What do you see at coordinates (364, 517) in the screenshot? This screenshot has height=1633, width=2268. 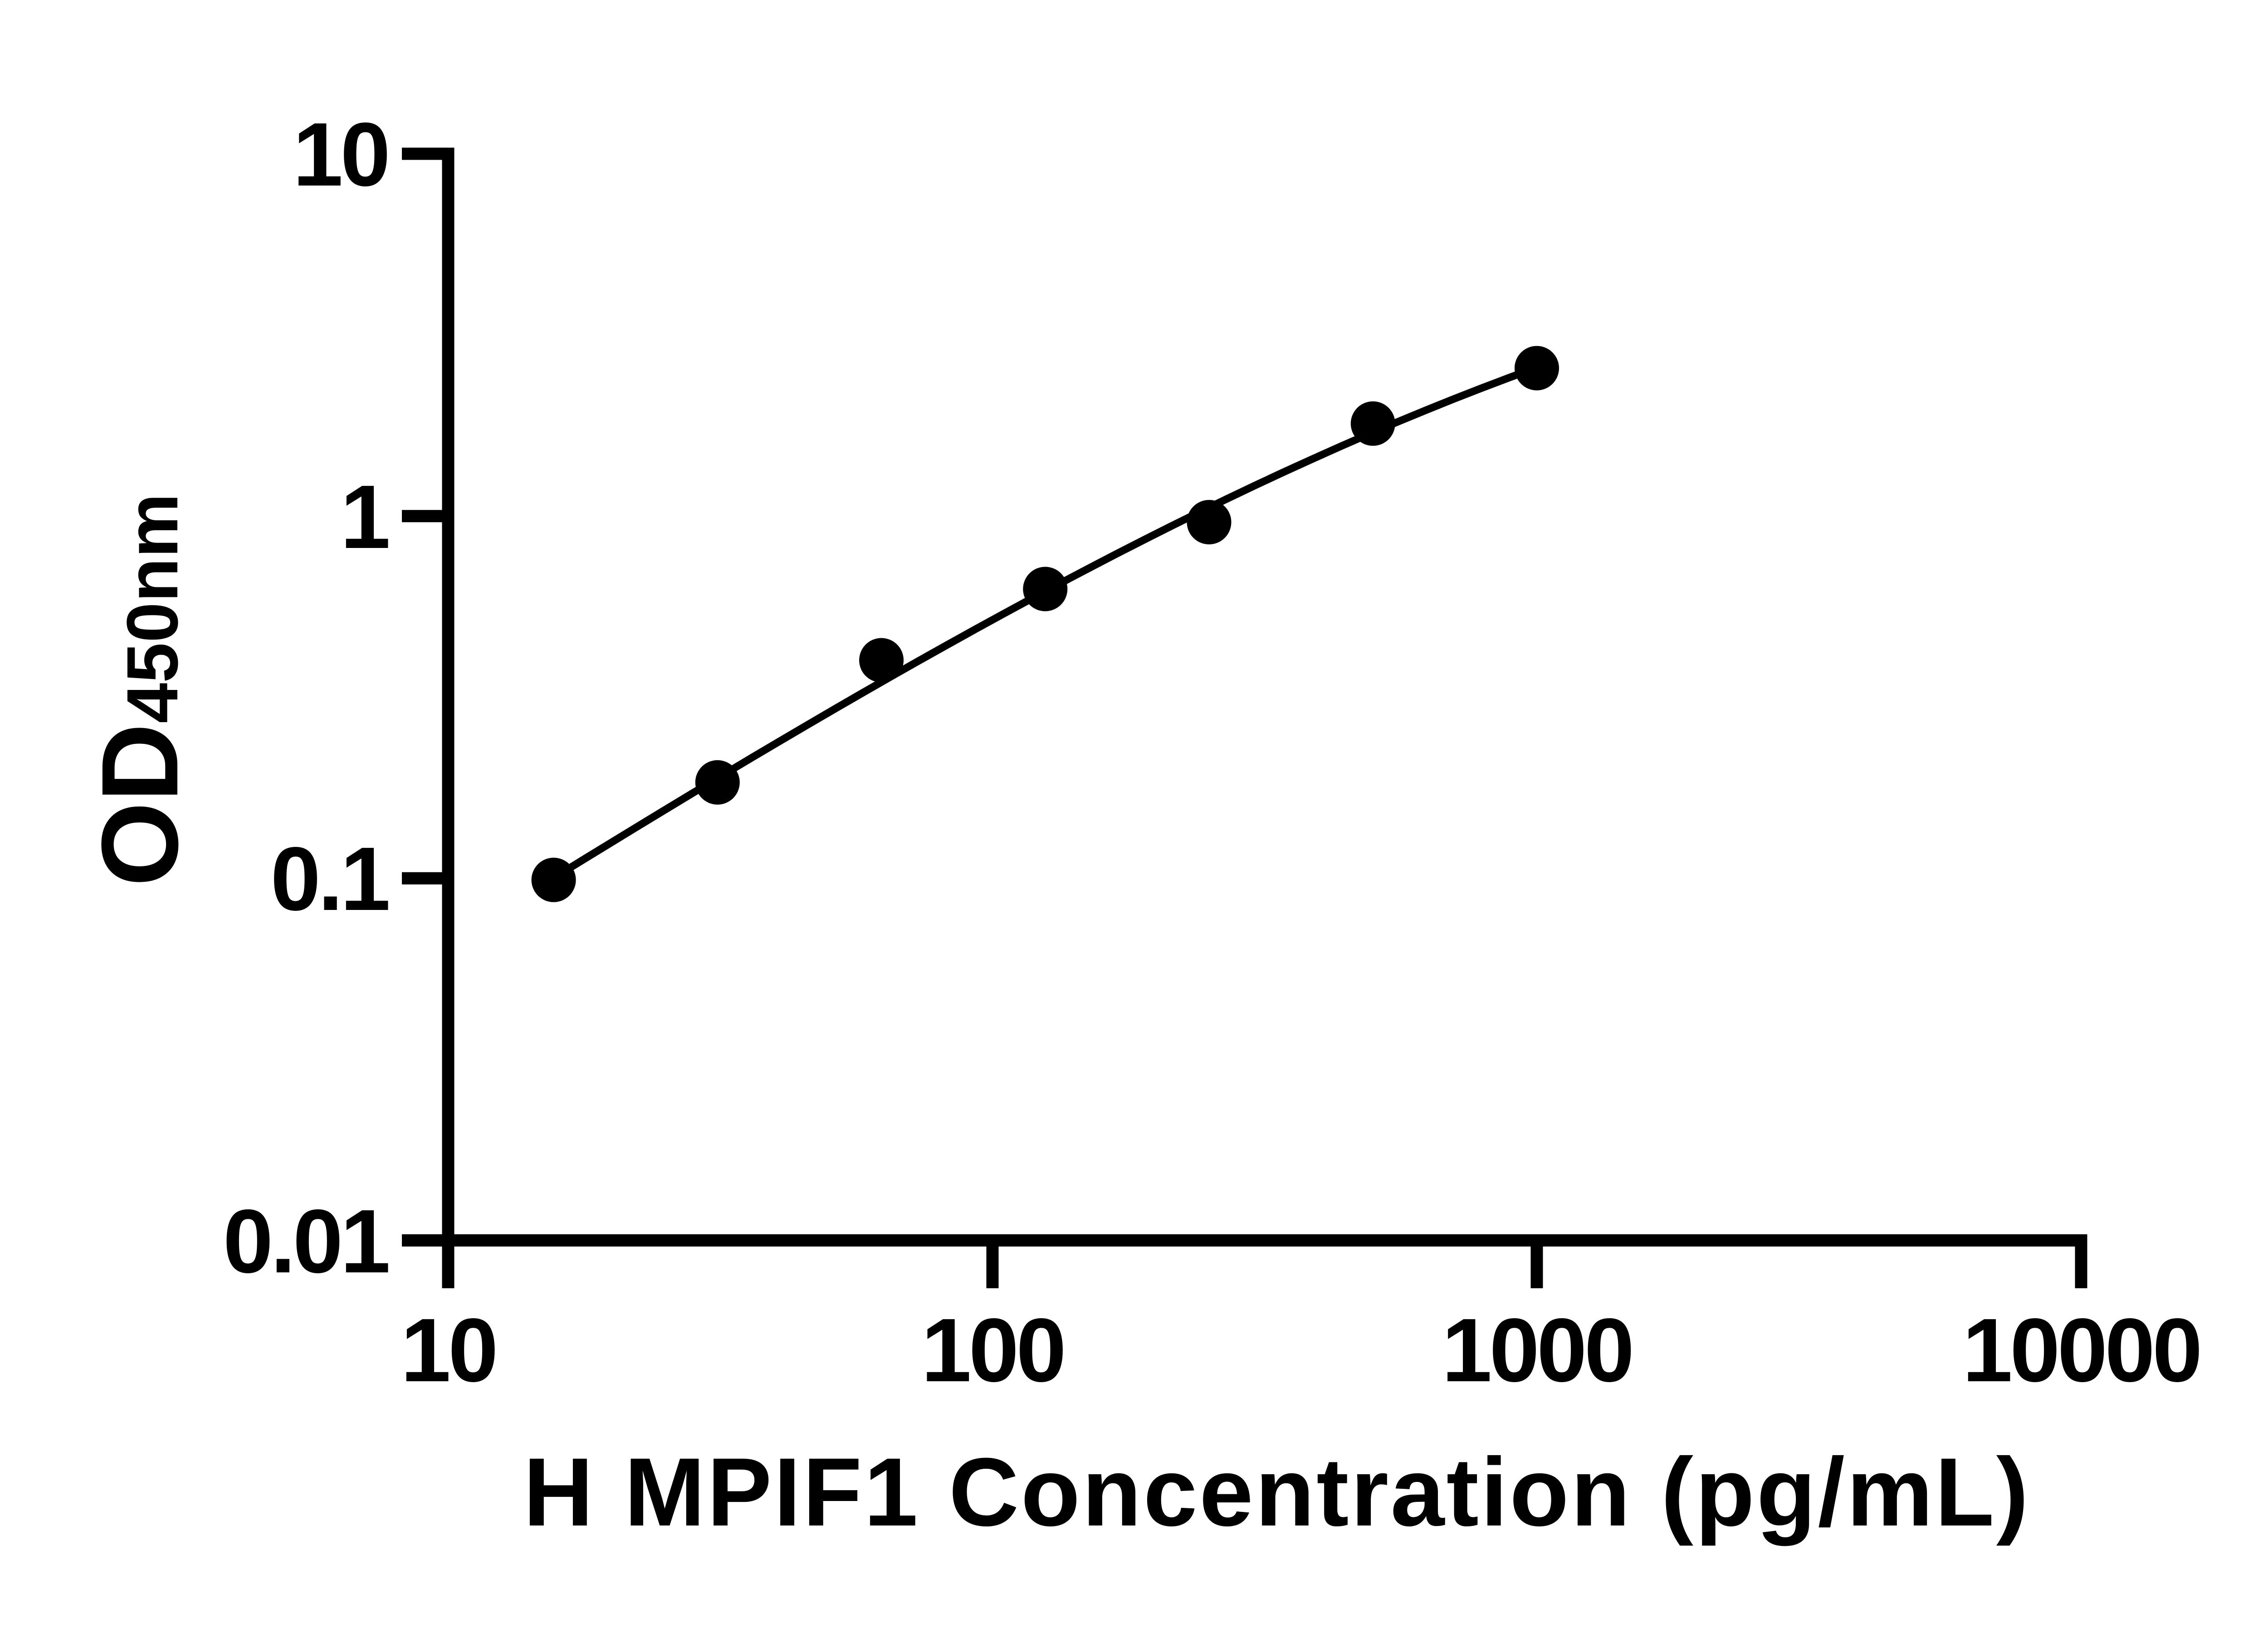 I see `svg-text: 1` at bounding box center [364, 517].